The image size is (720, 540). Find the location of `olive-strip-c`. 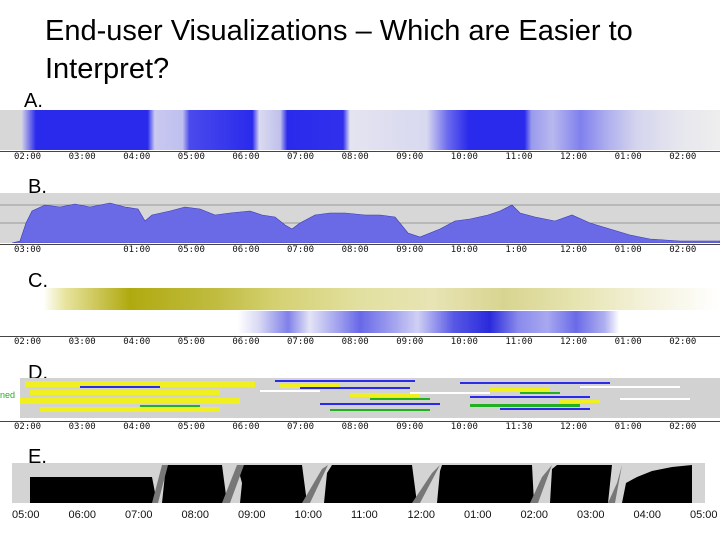

olive-strip-c is located at coordinates (360, 299).